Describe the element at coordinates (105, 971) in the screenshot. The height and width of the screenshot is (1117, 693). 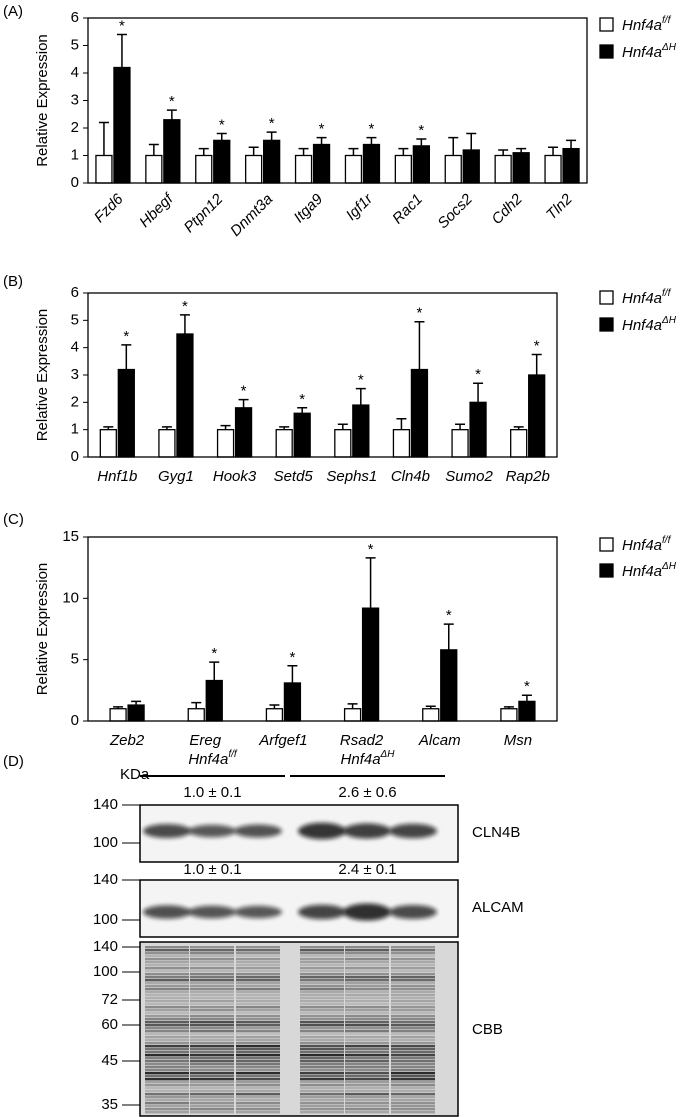
I see `marker-label: 100` at that location.